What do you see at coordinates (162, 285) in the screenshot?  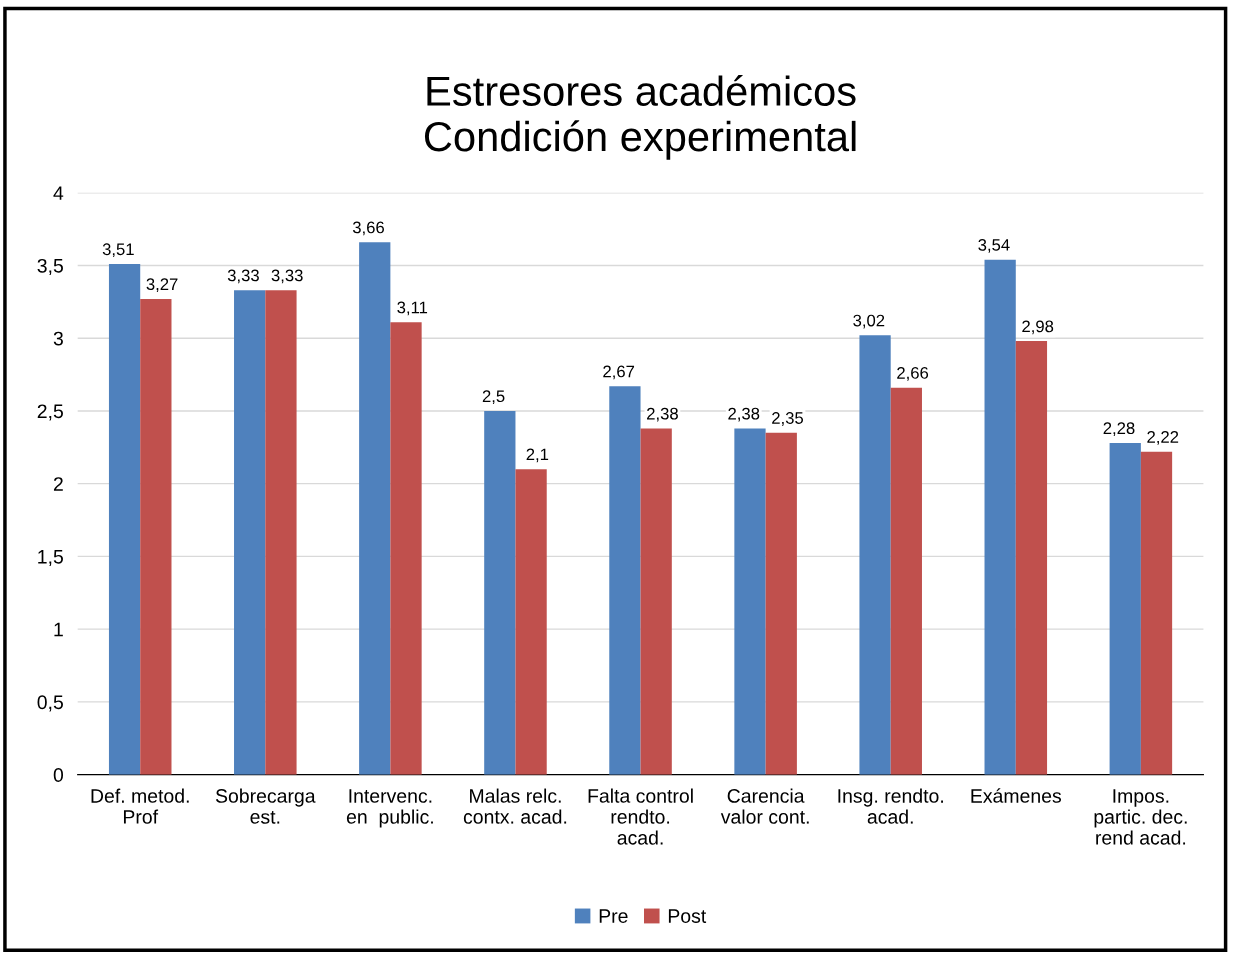 I see `data-label: 3,27` at bounding box center [162, 285].